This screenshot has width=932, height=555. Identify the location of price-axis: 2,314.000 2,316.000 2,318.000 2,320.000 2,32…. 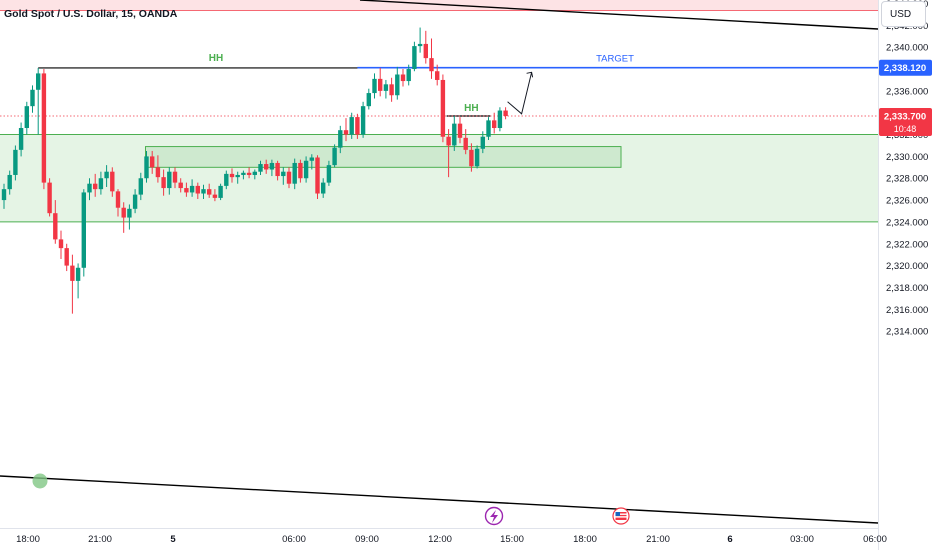
(905, 275).